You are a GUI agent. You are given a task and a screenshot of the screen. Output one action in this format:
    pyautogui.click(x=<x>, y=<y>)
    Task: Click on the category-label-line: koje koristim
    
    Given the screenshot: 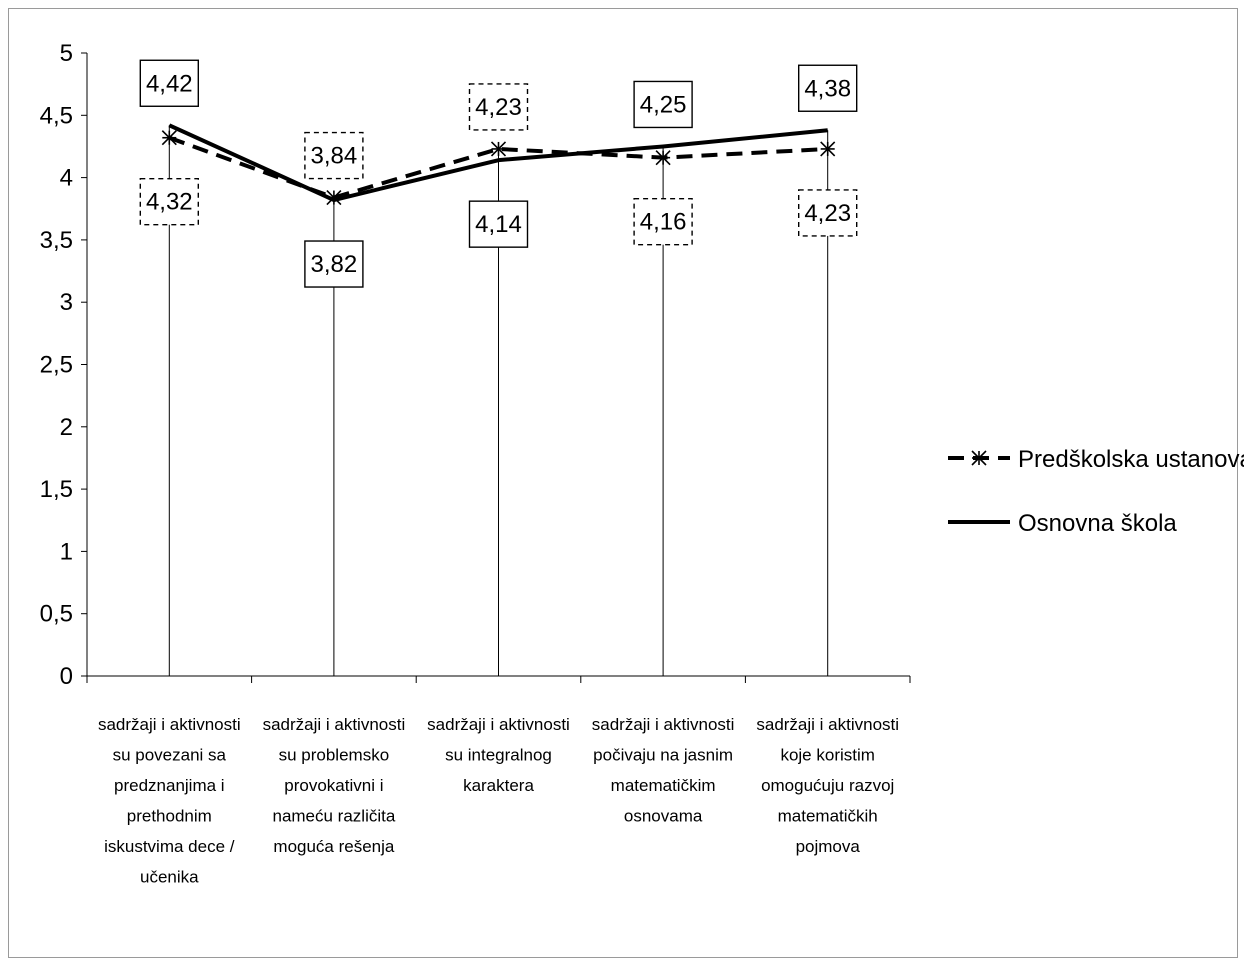 What is the action you would take?
    pyautogui.click(x=827, y=755)
    